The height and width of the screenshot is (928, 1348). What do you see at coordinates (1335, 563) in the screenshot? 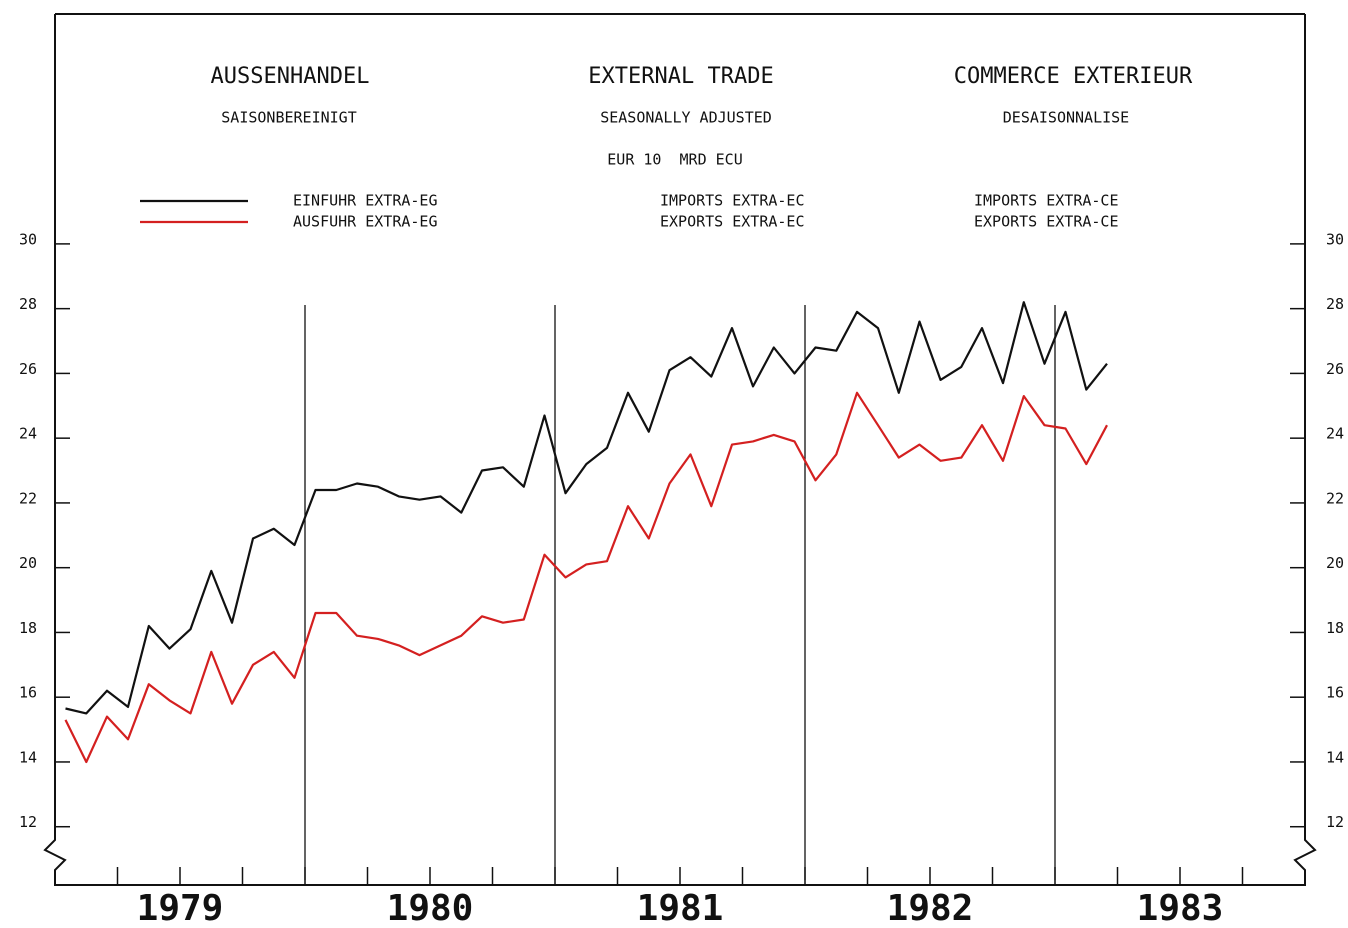
I see `y-tick-label-right: 20` at bounding box center [1335, 563].